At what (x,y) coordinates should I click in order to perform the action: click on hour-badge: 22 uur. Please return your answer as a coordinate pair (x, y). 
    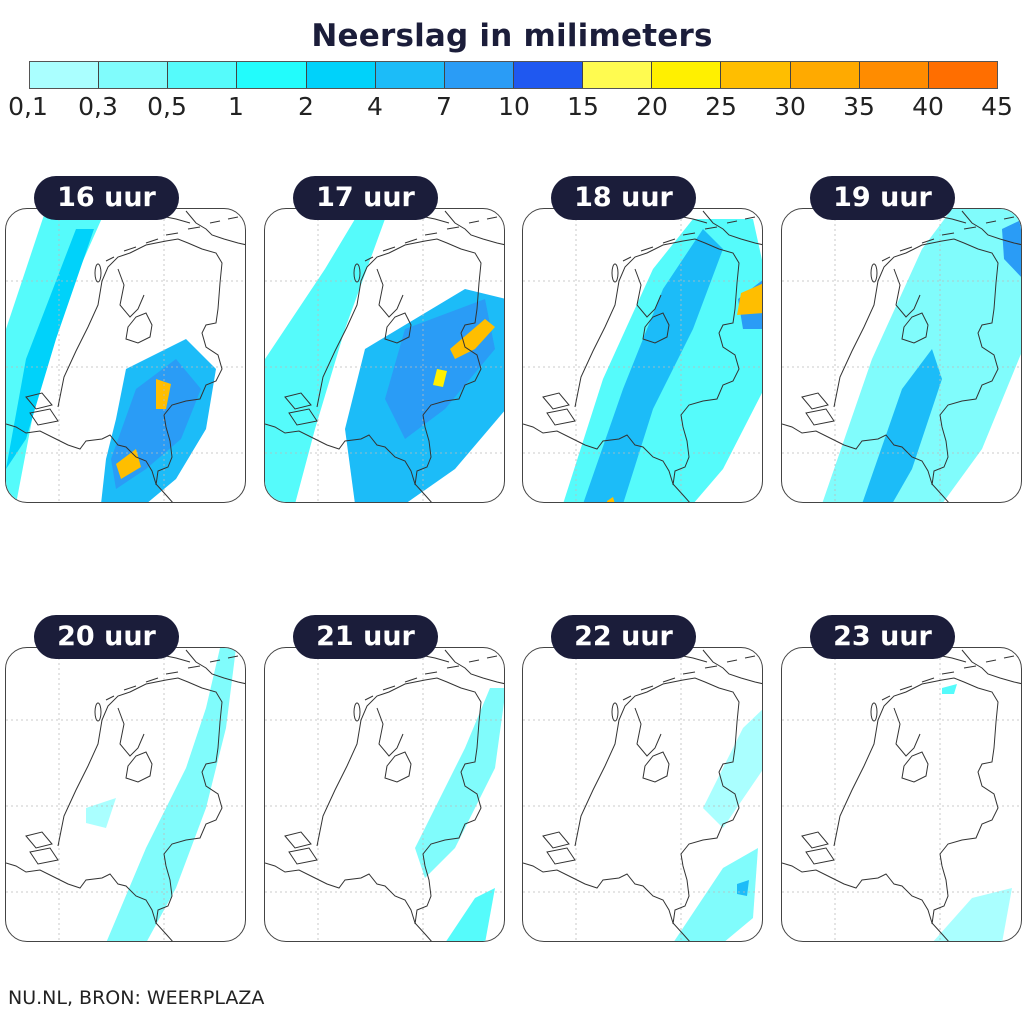
    Looking at the image, I should click on (623, 637).